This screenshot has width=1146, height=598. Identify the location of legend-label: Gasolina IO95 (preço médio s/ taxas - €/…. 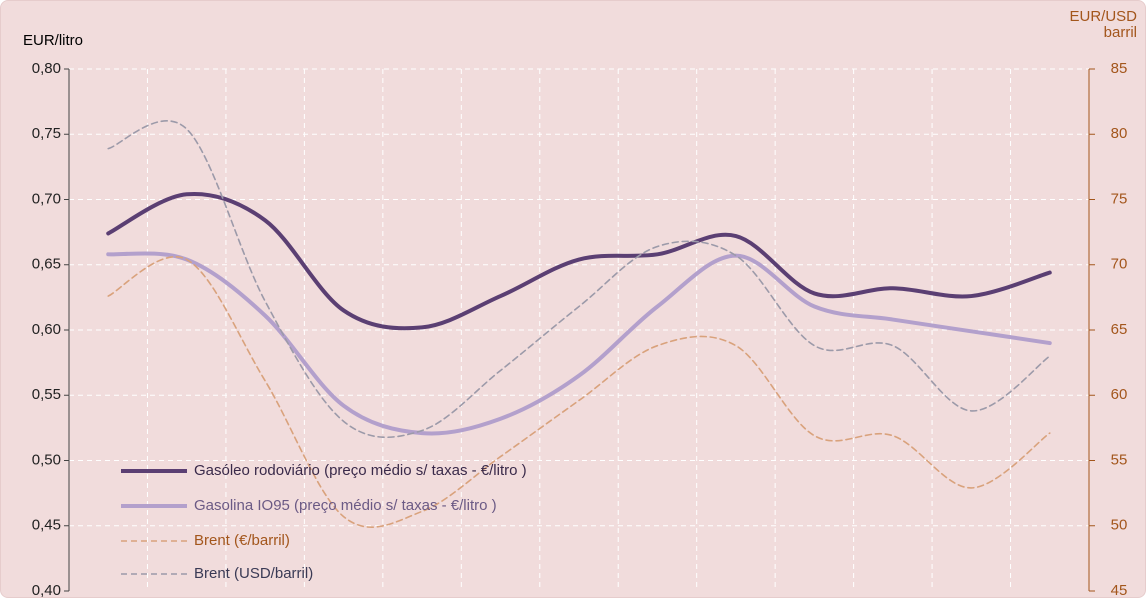
(345, 505).